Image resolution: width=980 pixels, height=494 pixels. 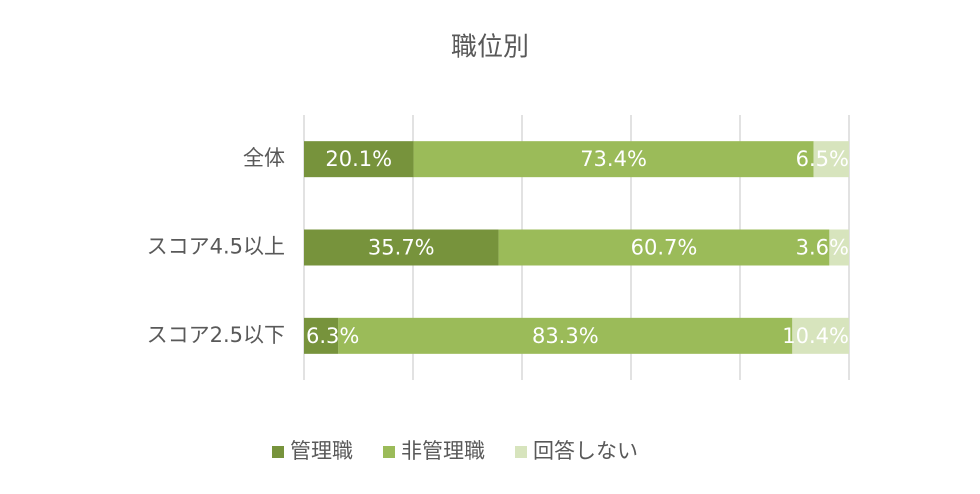 I want to click on legend-label: 非管理職, so click(x=443, y=451).